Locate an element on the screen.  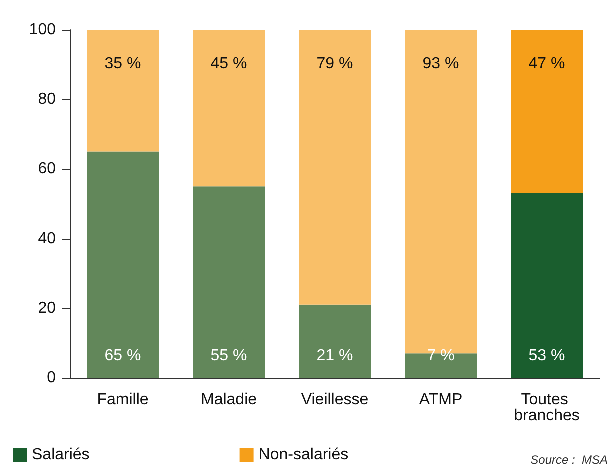
y-tick-label: 100 is located at coordinates (42, 30).